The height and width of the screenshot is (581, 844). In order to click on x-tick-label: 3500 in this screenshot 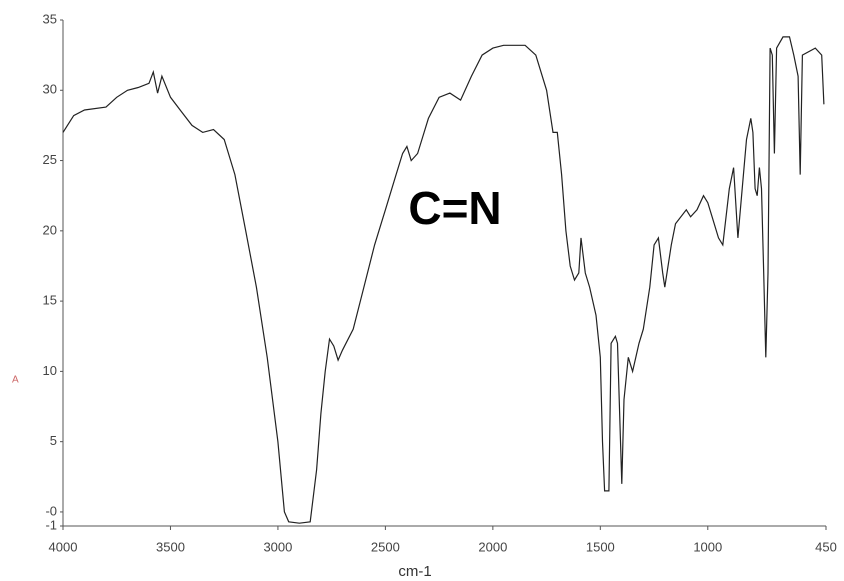, I will do `click(170, 546)`.